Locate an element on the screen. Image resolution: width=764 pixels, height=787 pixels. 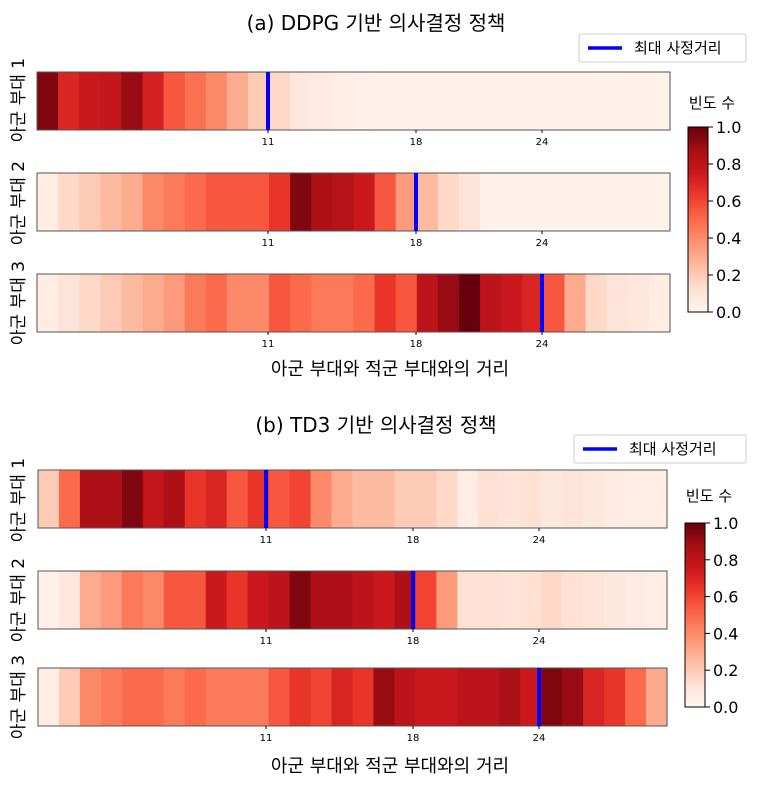
colorbar-gradient is located at coordinates (698, 219).